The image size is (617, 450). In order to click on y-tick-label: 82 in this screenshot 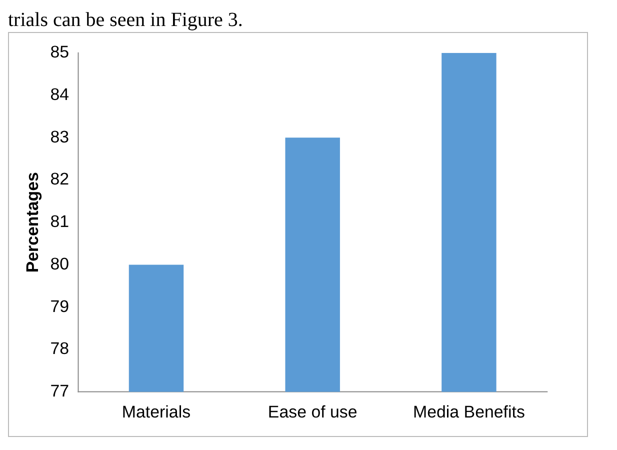, I will do `click(60, 179)`.